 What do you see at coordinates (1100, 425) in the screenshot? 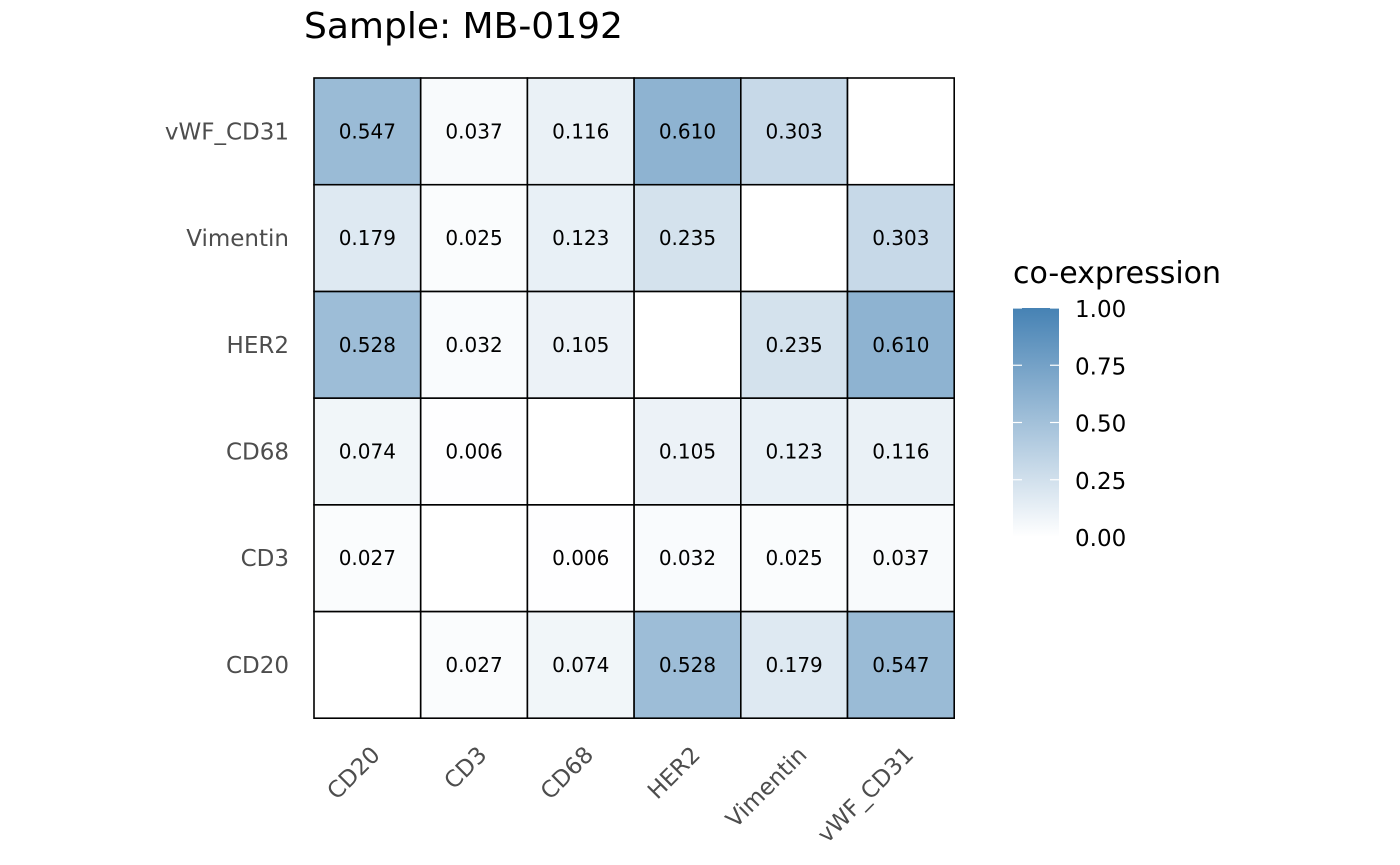
I see `legend-tick-label: 0.50` at bounding box center [1100, 425].